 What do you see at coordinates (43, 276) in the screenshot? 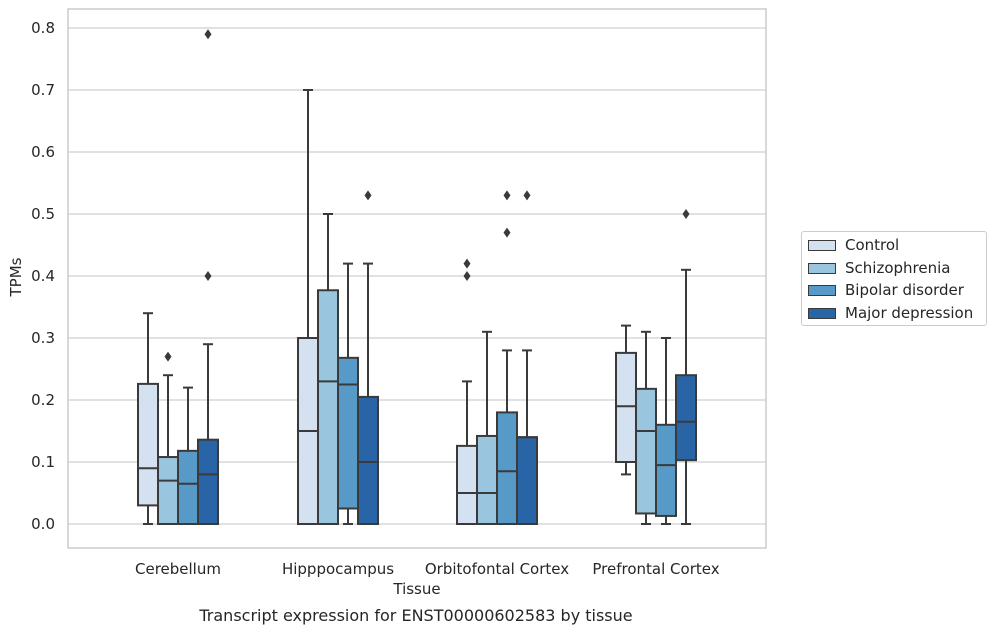
I see `y-tick-label: 0.4` at bounding box center [43, 276].